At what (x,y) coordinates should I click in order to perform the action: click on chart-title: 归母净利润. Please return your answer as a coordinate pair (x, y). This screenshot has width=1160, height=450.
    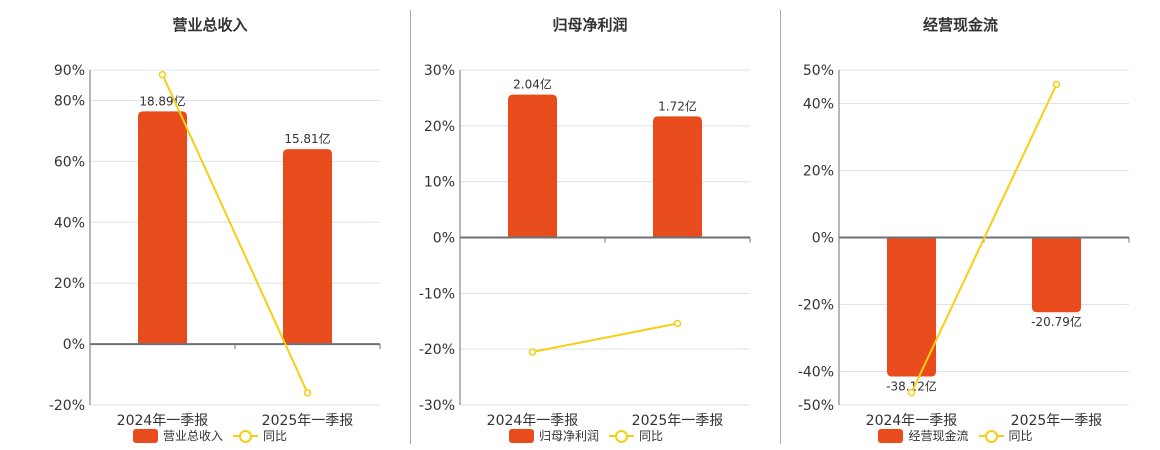
    Looking at the image, I should click on (590, 25).